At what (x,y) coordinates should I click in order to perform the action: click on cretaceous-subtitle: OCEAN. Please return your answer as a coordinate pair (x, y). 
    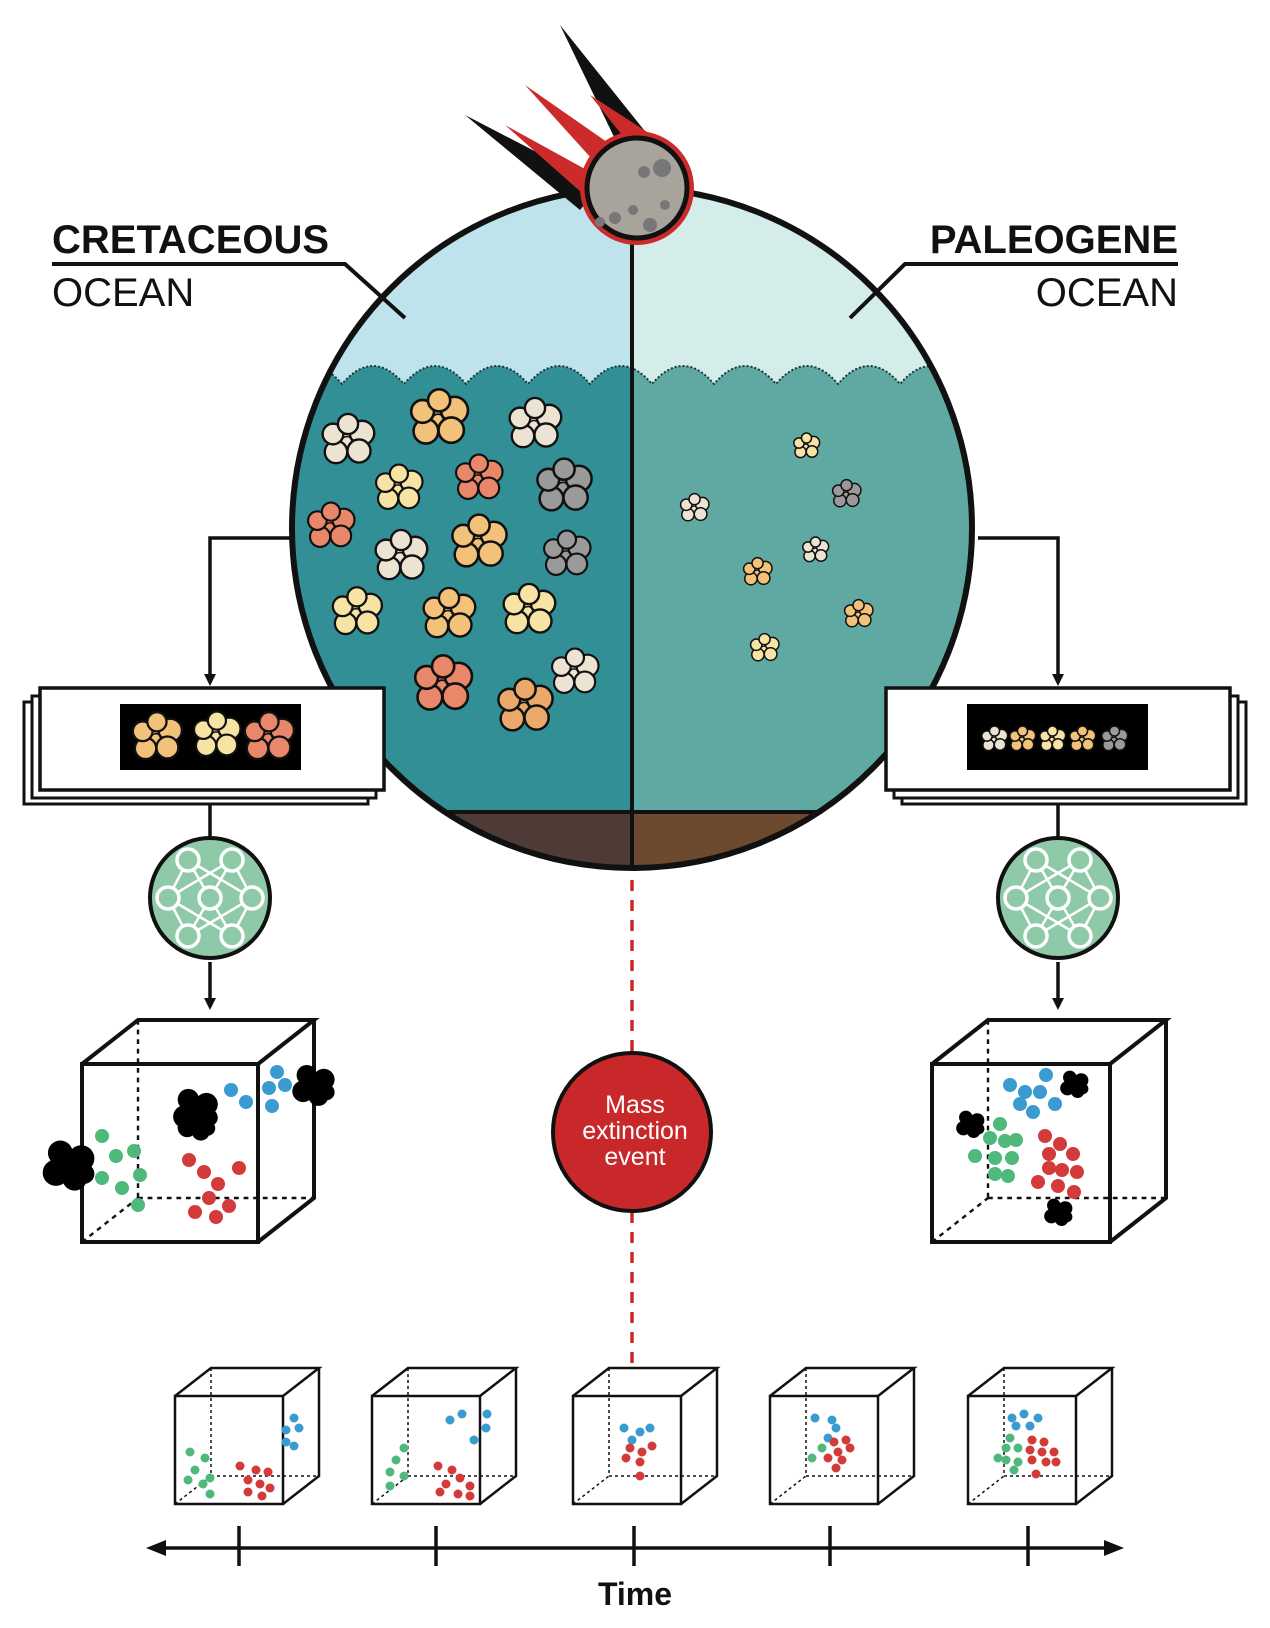
    Looking at the image, I should click on (123, 293).